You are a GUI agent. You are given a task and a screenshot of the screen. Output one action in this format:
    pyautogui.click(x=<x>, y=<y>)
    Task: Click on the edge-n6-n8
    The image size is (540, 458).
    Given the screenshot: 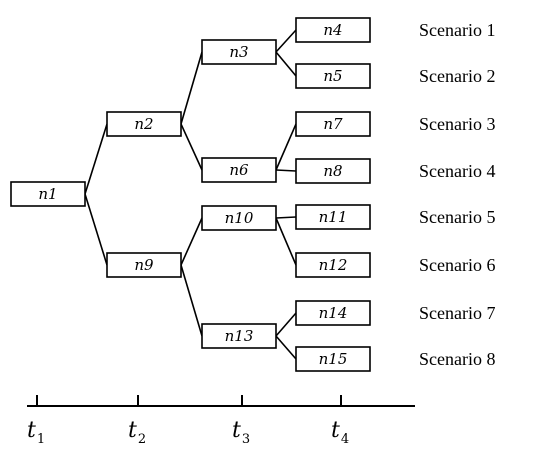 What is the action you would take?
    pyautogui.click(x=286, y=170)
    